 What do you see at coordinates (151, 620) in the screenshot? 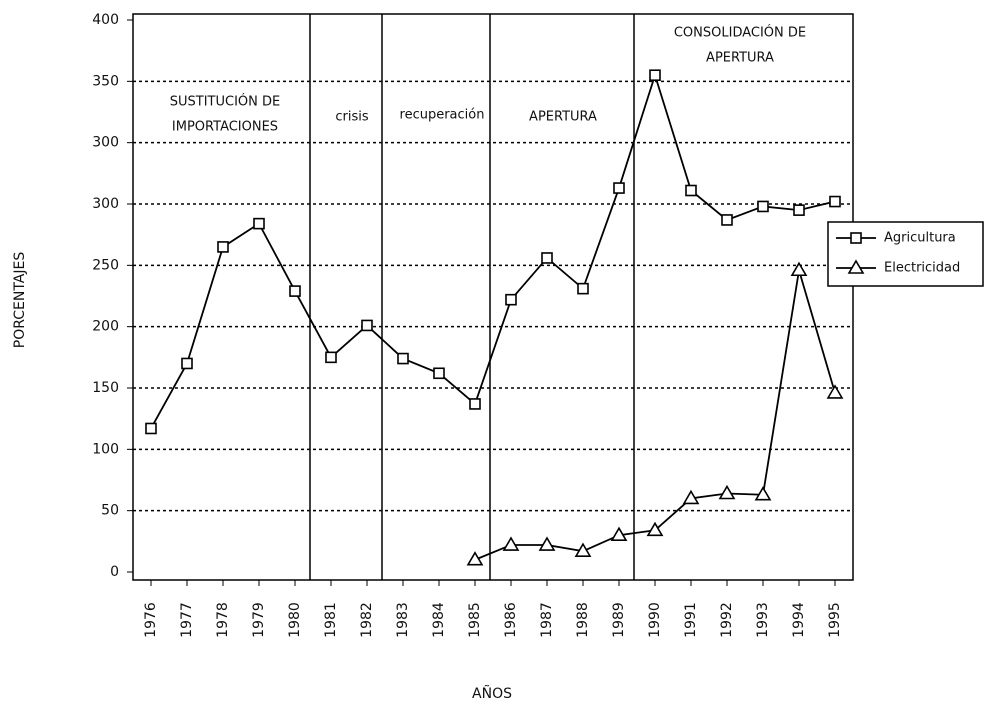
I see `x-tick-label: 1976` at bounding box center [151, 620].